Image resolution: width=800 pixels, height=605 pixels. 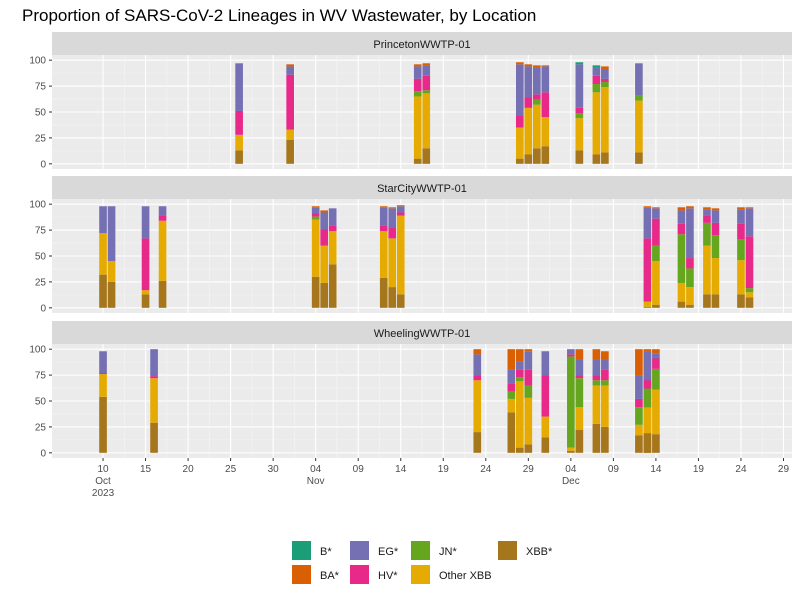 I want to click on y-tick-label: 75, so click(x=41, y=87).